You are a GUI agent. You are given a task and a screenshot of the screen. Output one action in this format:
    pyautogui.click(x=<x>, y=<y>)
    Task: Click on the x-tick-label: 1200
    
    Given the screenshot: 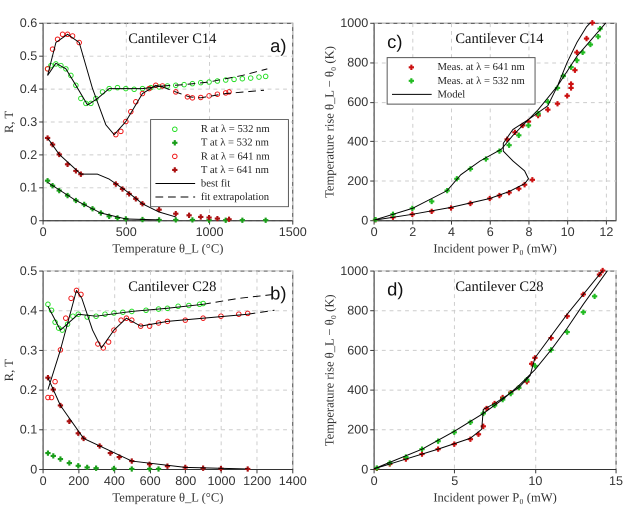 What is the action you would take?
    pyautogui.click(x=257, y=481)
    